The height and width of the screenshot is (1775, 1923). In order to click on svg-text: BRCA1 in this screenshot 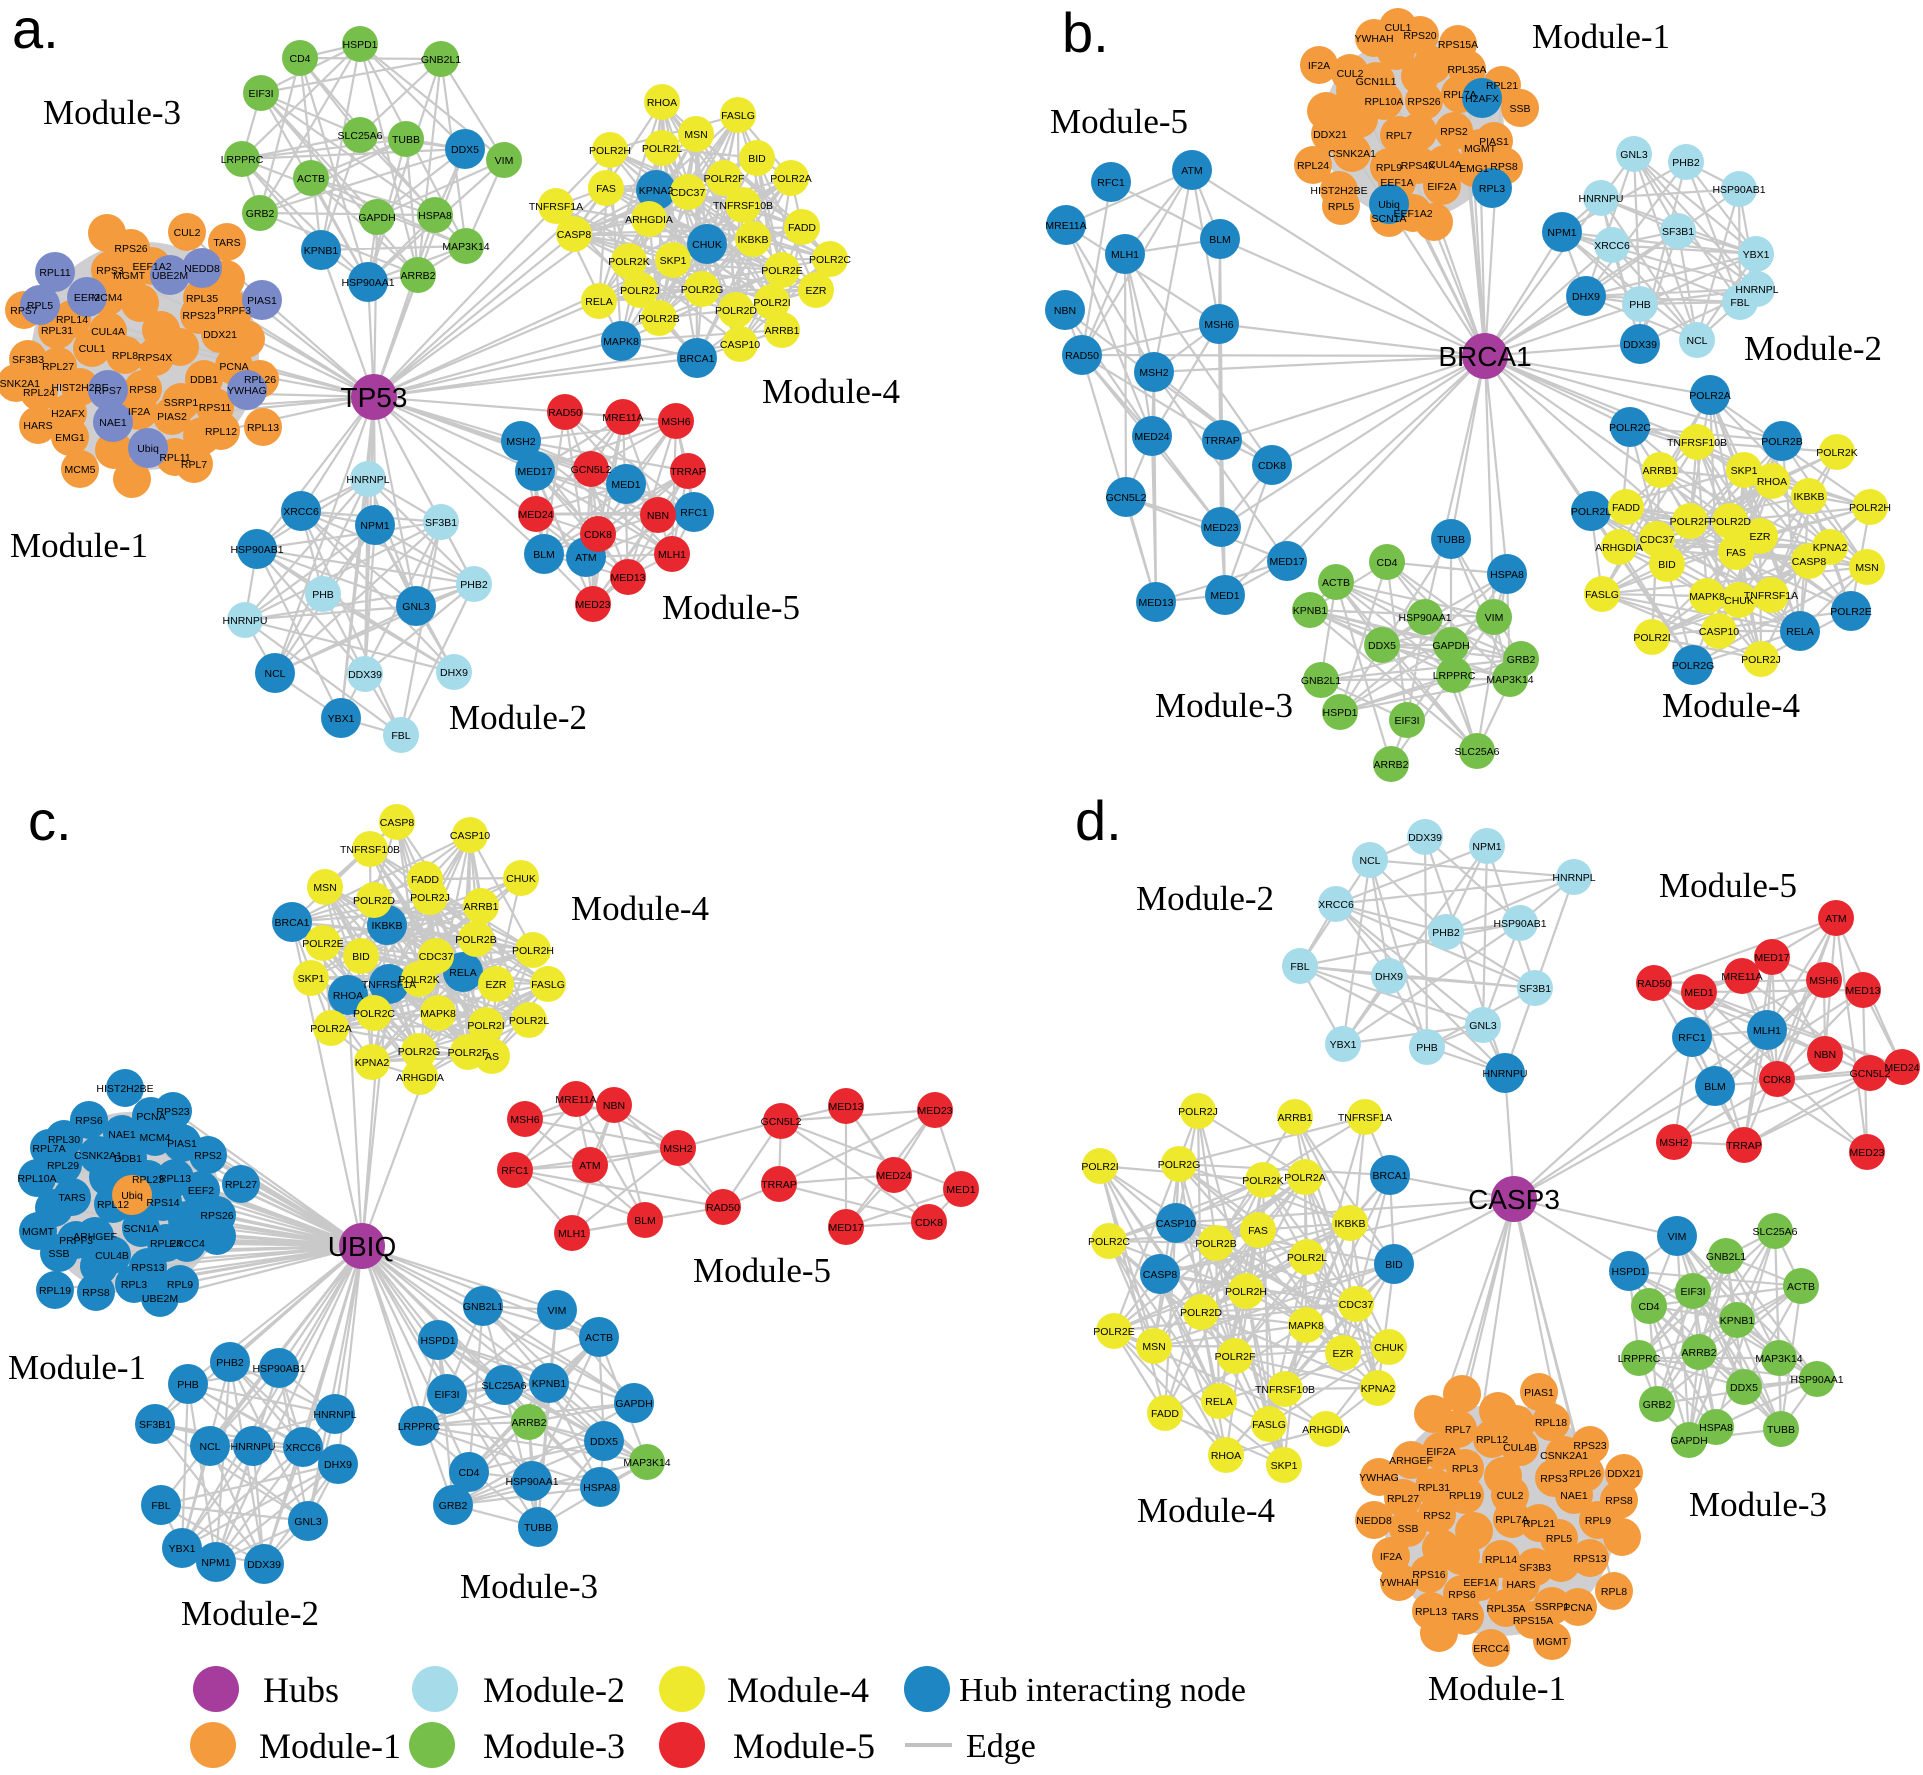, I will do `click(1389, 1176)`.